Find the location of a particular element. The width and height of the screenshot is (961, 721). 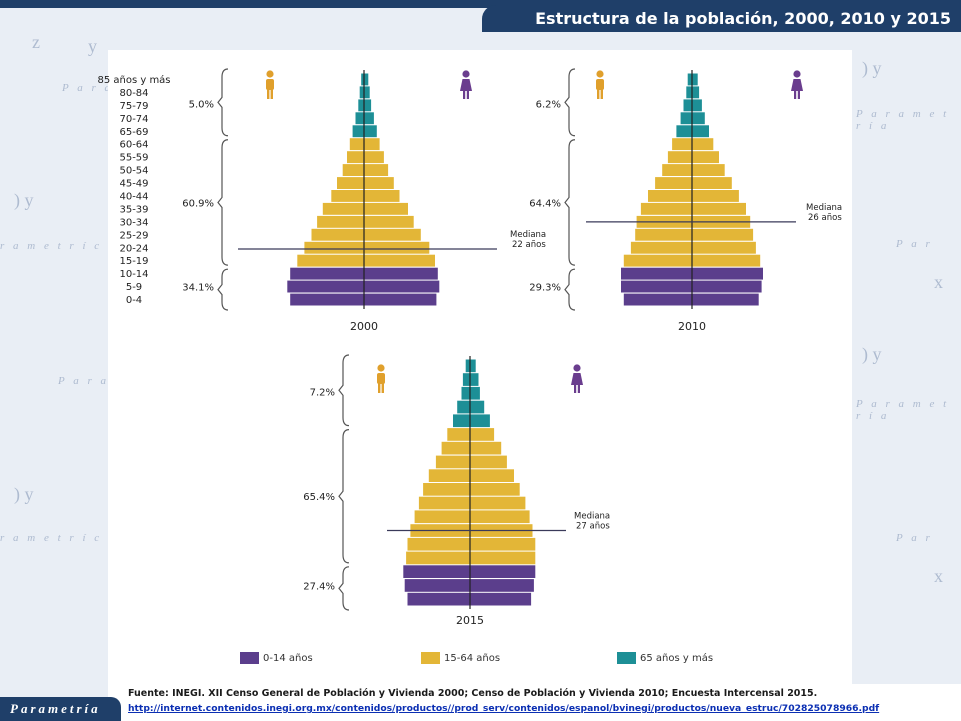

age-label: 10-14 is located at coordinates (133, 274).